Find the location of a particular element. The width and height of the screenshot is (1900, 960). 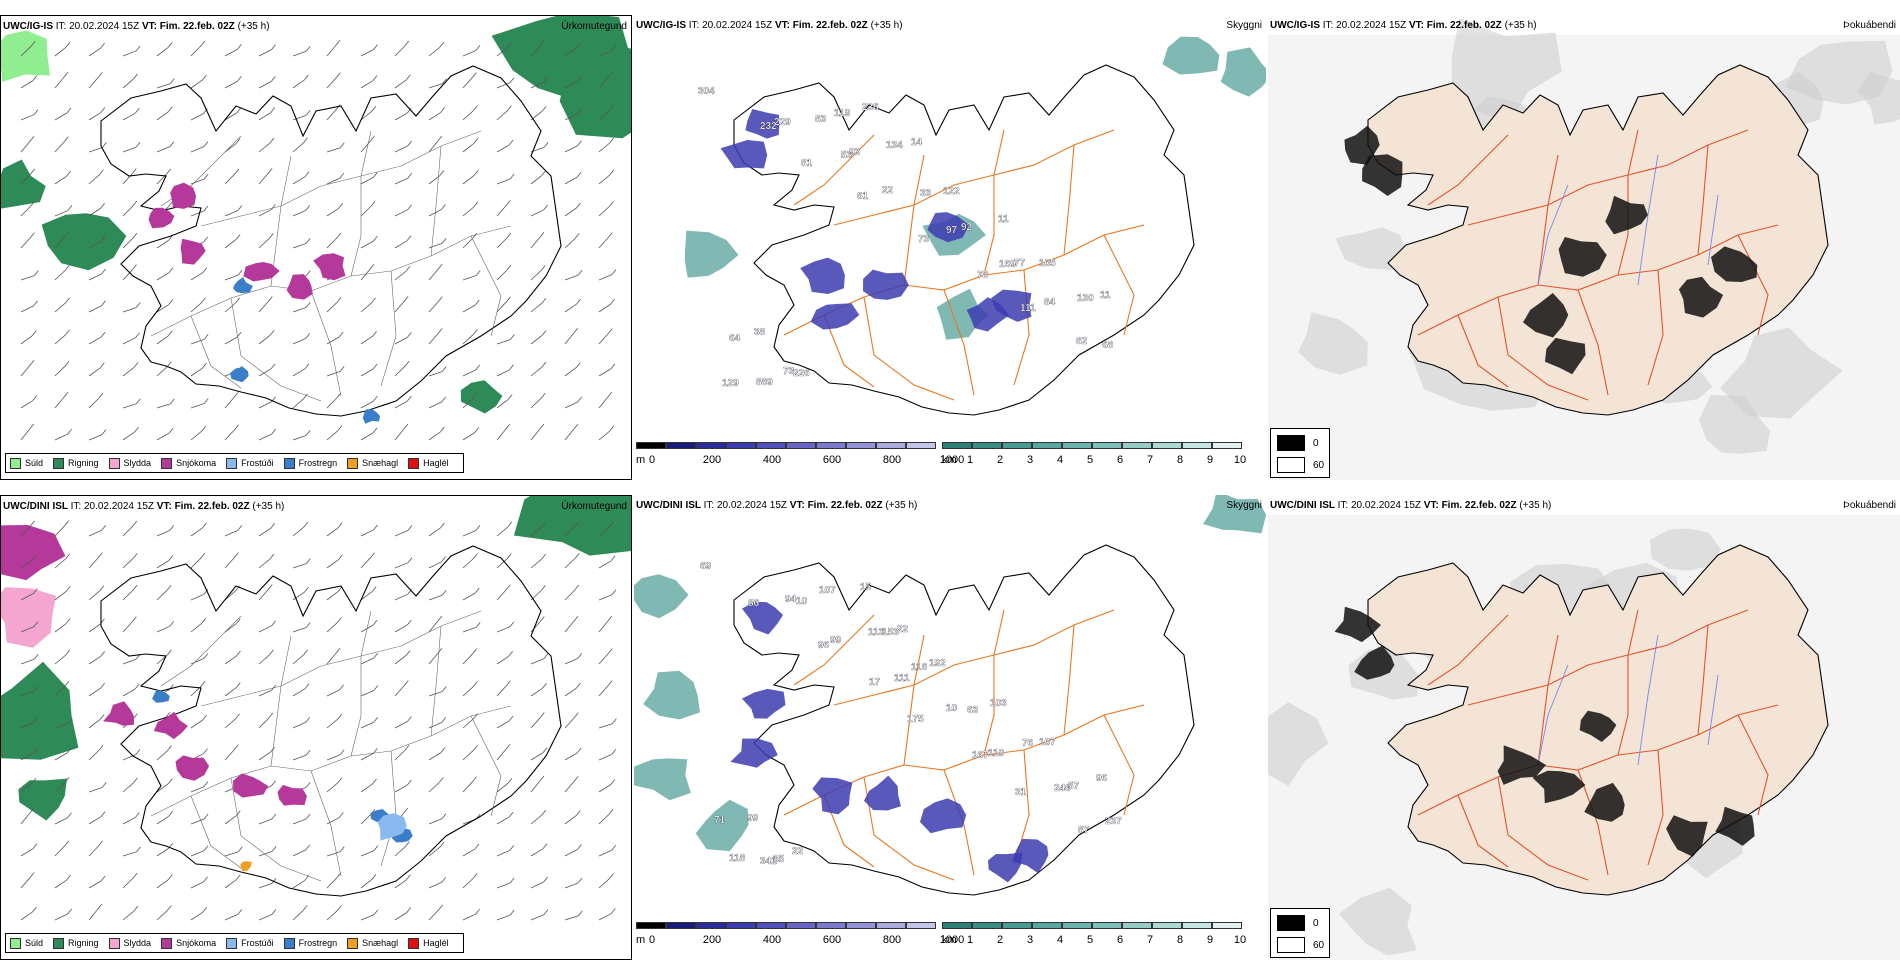

visibility-value-label: 22 is located at coordinates (888, 190).